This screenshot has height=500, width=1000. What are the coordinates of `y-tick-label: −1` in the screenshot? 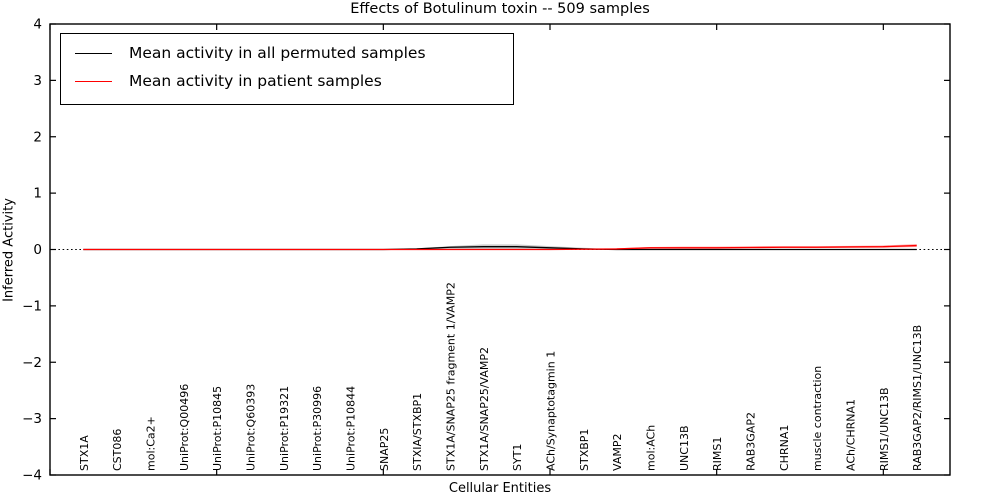 It's located at (32, 306).